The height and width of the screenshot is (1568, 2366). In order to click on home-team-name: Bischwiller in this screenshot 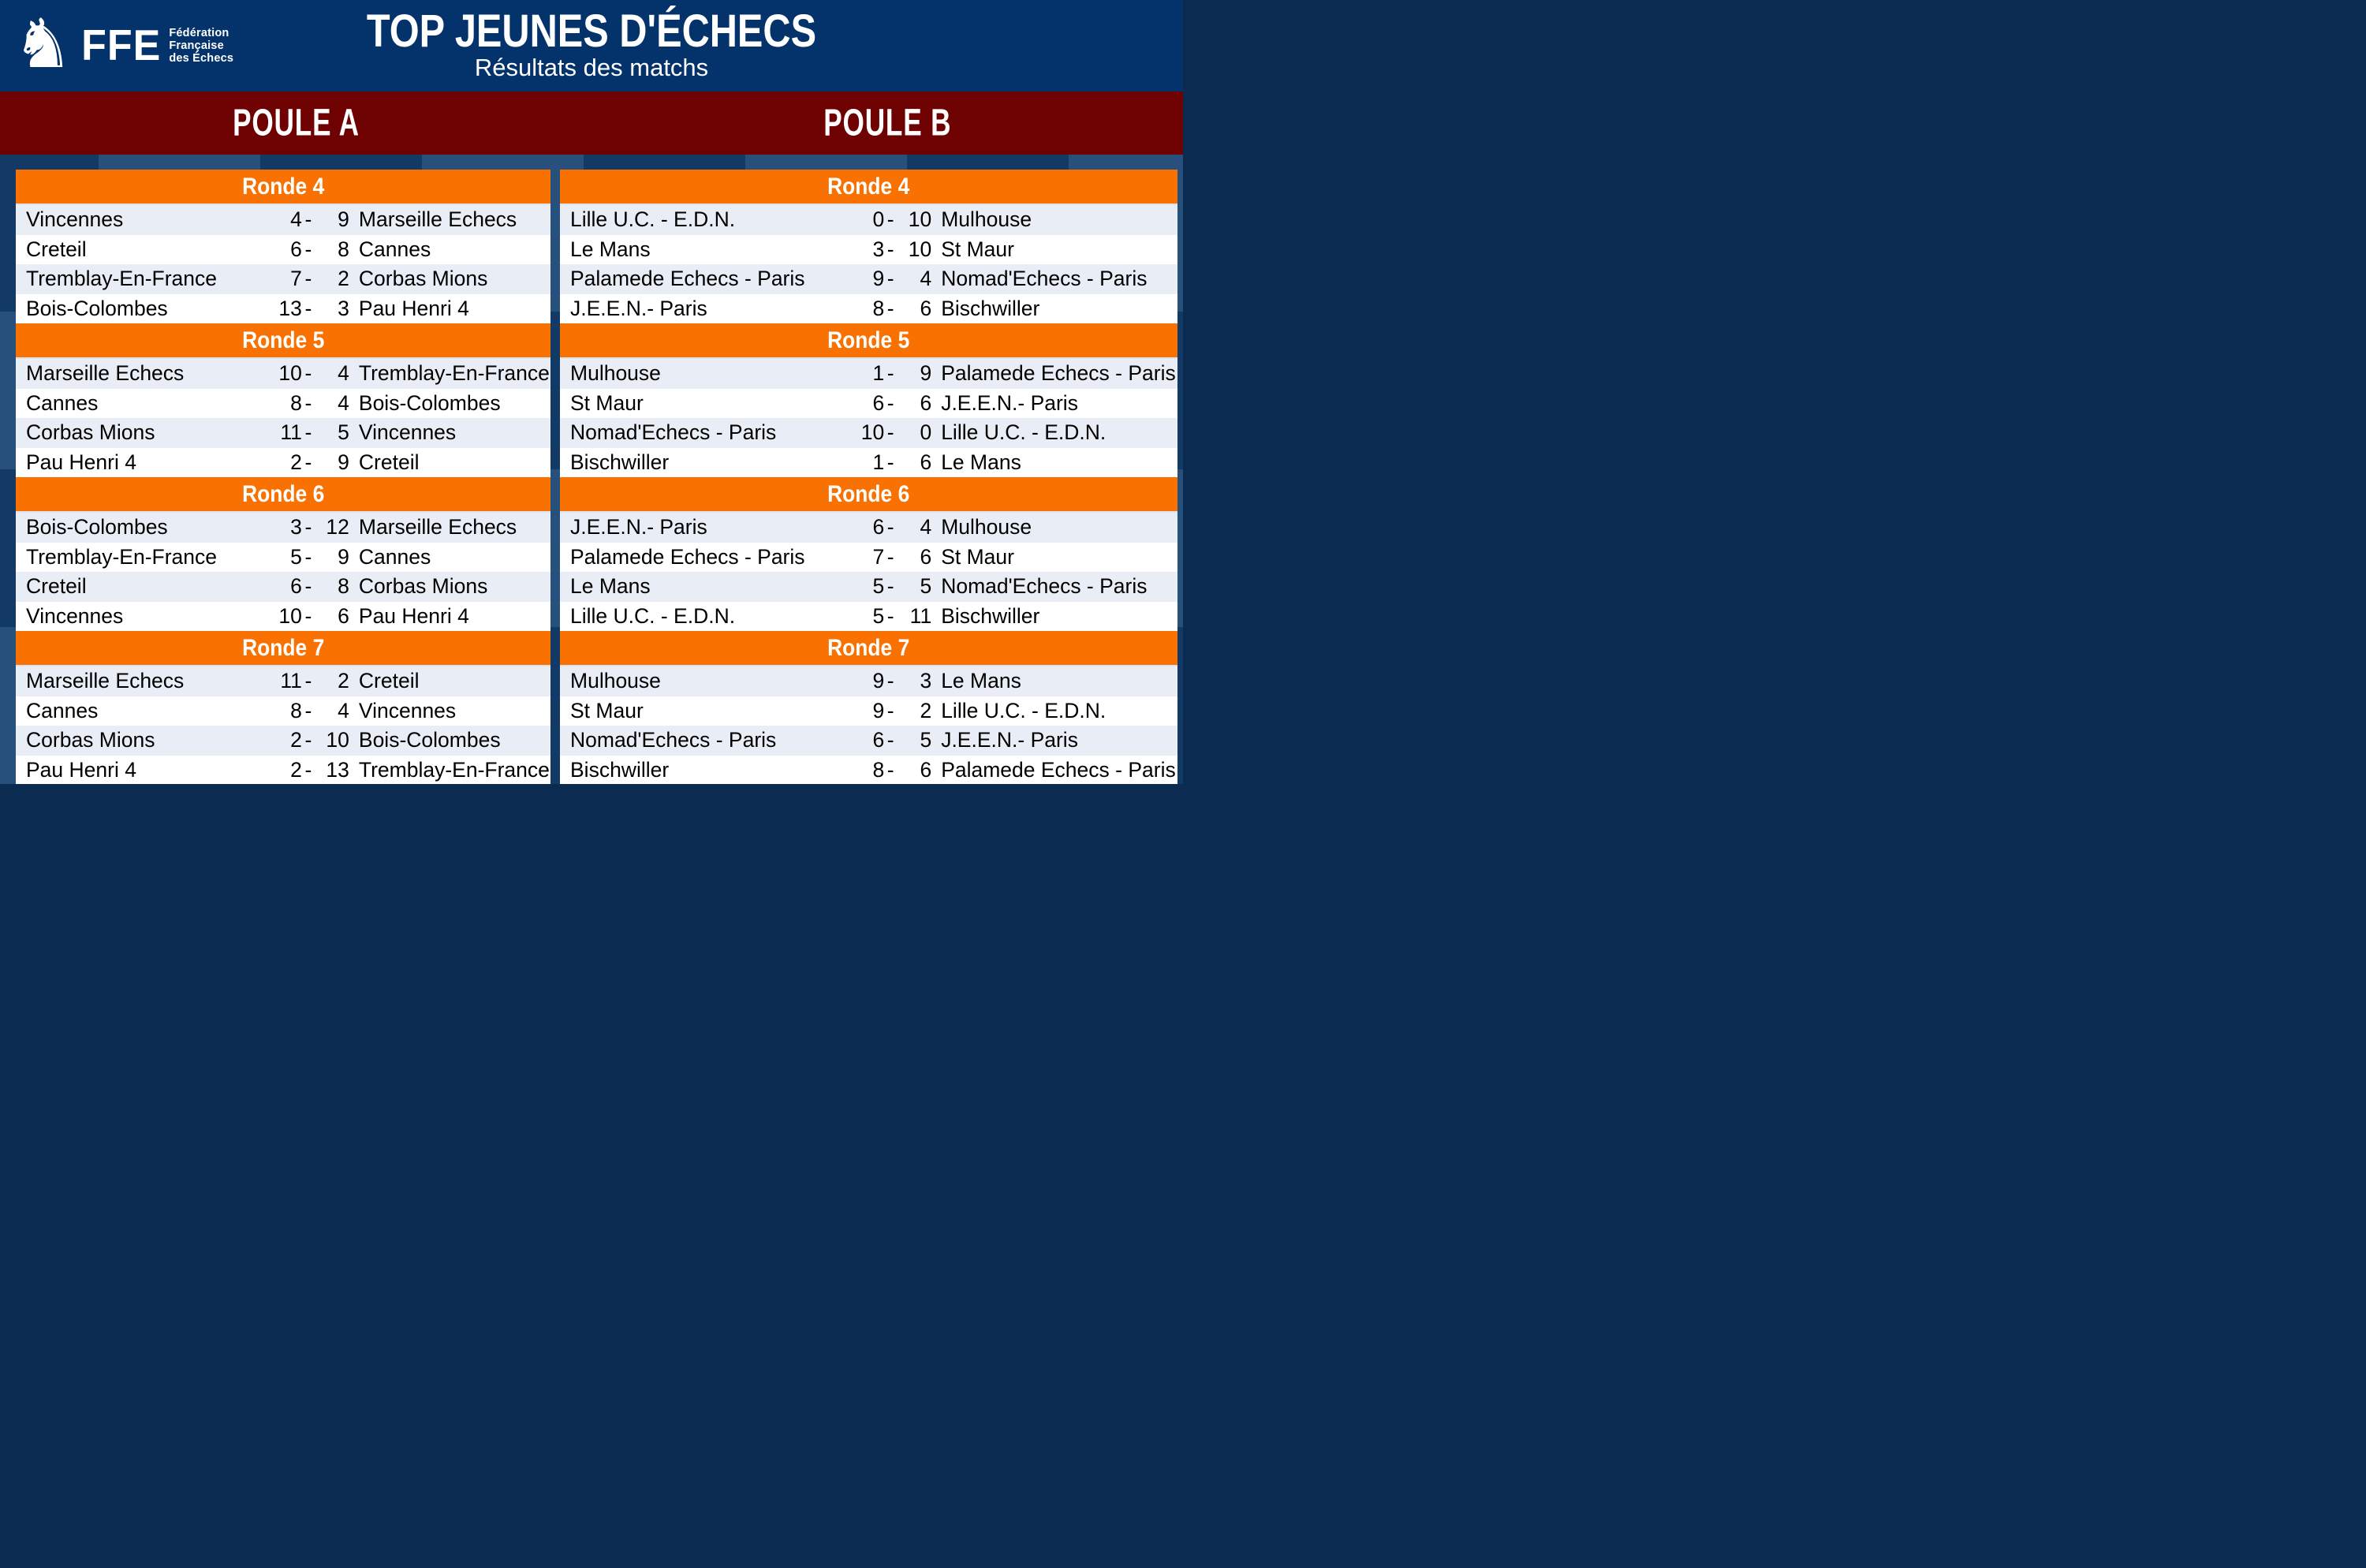, I will do `click(620, 769)`.